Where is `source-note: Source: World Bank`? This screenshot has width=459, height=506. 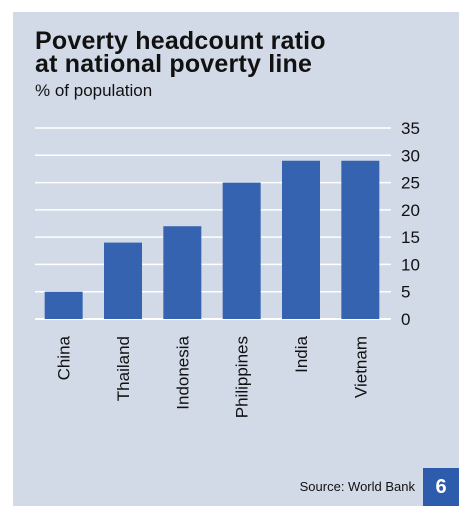 source-note: Source: World Bank is located at coordinates (357, 486).